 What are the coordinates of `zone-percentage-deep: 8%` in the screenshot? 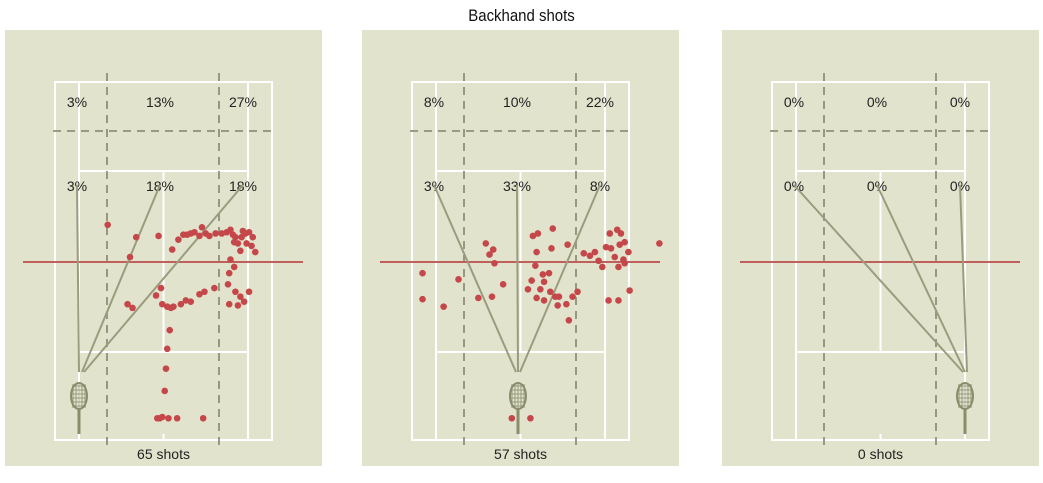 It's located at (434, 102).